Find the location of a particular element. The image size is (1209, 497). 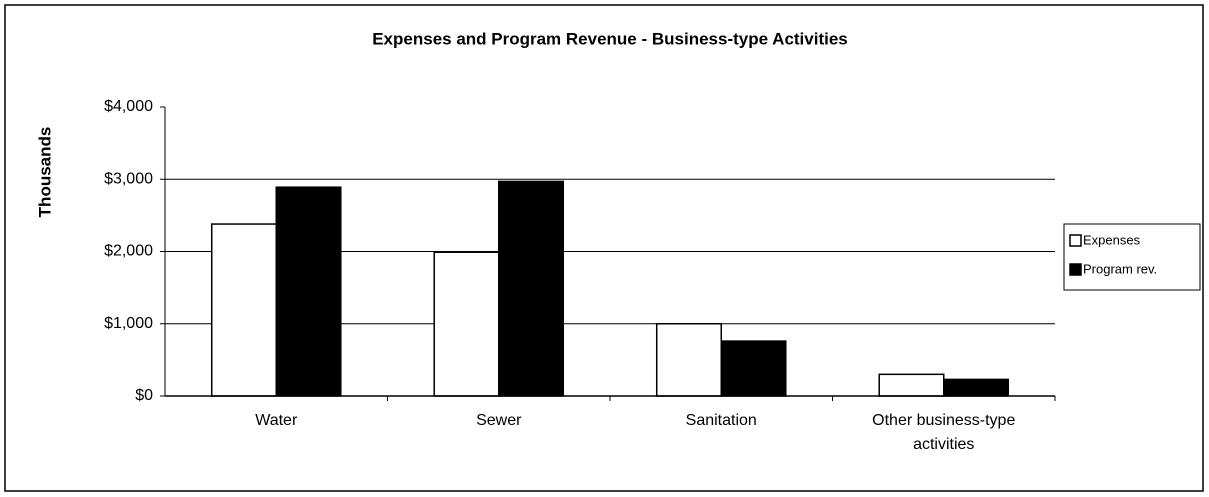

y-axis-label: Thousands is located at coordinates (44, 172).